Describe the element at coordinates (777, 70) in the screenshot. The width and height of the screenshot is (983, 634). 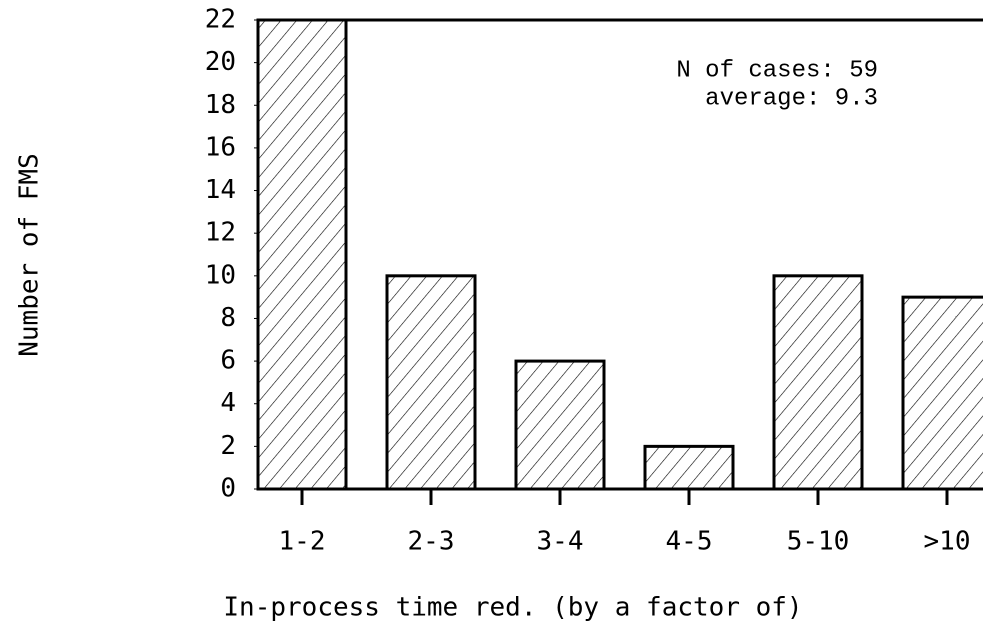
I see `annotation: N of cases: 59` at that location.